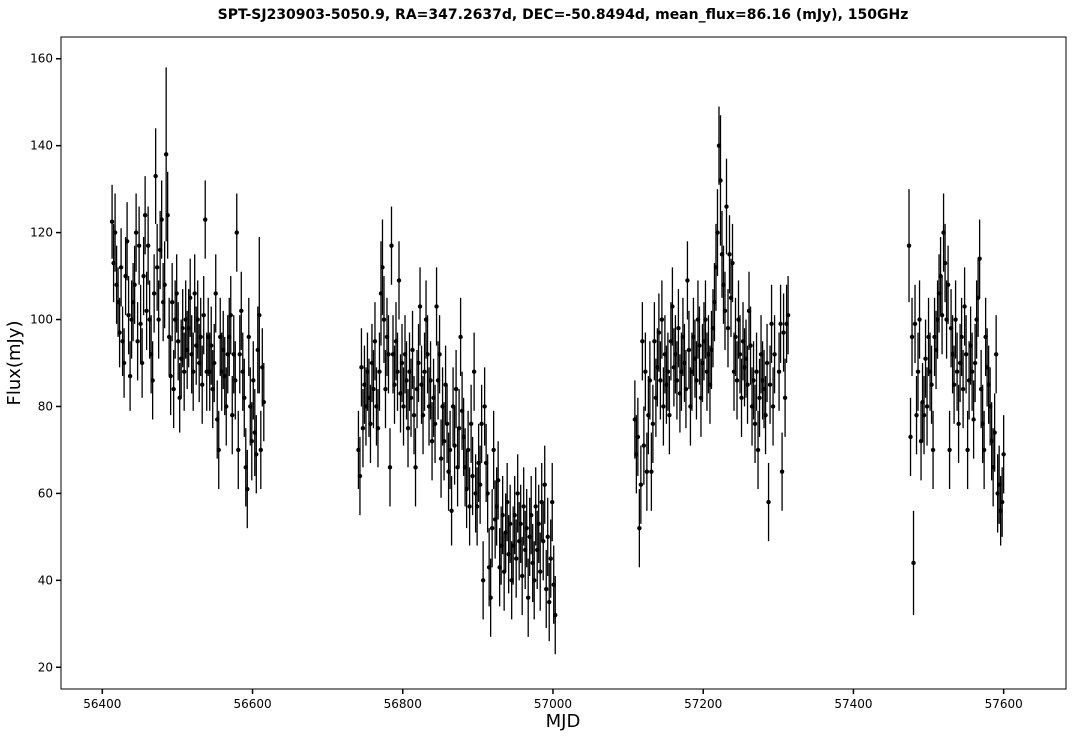  What do you see at coordinates (45, 363) in the screenshot?
I see `y-axis-ticks: 20 40 60 80 100 120 140 160` at bounding box center [45, 363].